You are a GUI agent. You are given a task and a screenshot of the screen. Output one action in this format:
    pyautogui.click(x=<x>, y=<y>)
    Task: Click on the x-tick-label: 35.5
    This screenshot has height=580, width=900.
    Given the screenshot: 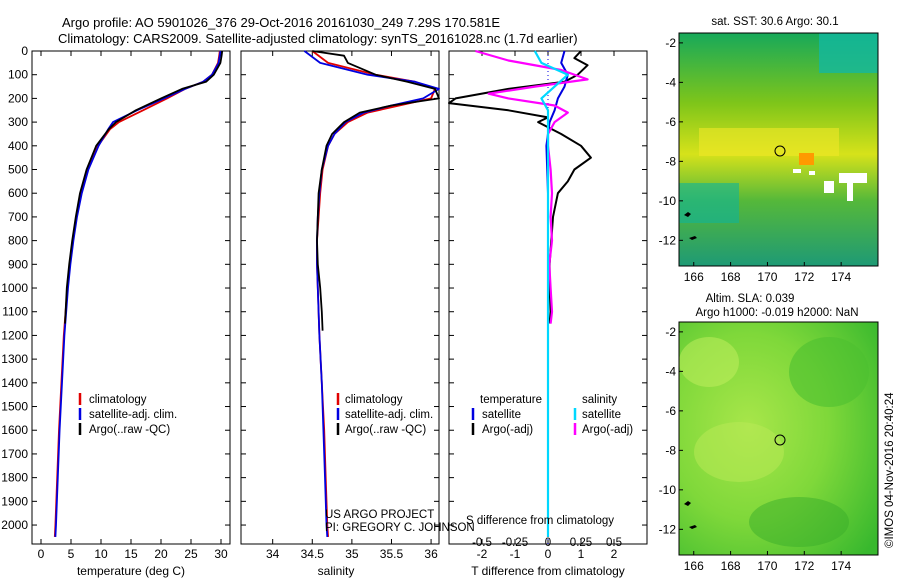 What is the action you would take?
    pyautogui.click(x=392, y=554)
    